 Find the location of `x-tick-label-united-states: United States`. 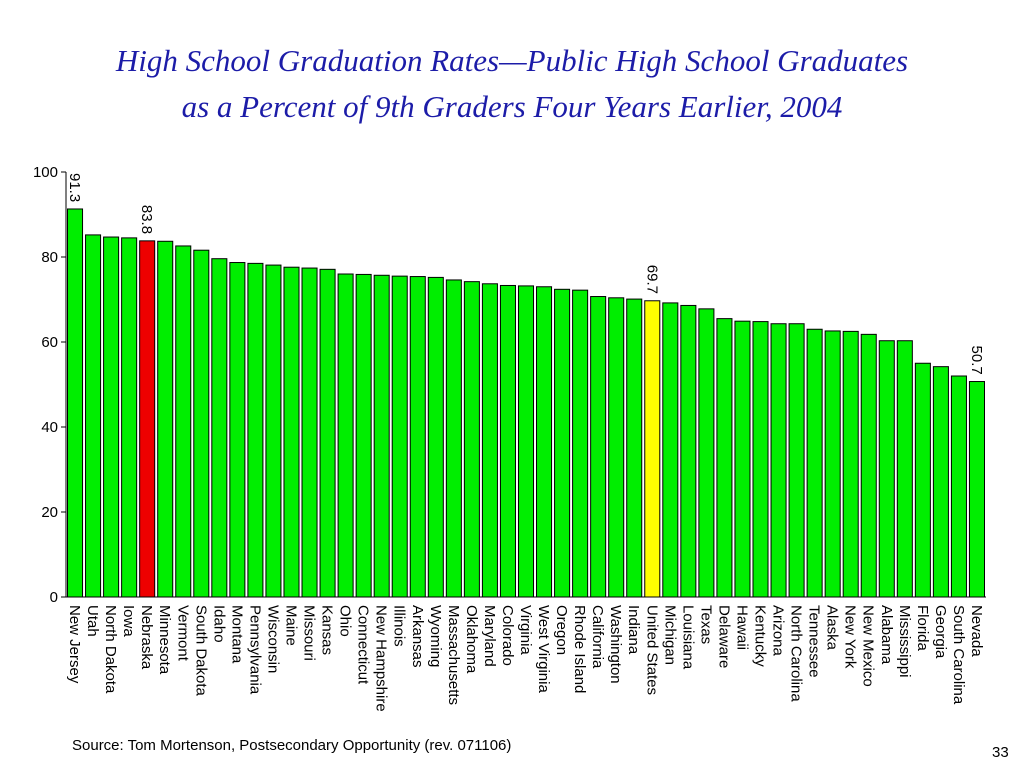

x-tick-label-united-states: United States is located at coordinates (651, 650).